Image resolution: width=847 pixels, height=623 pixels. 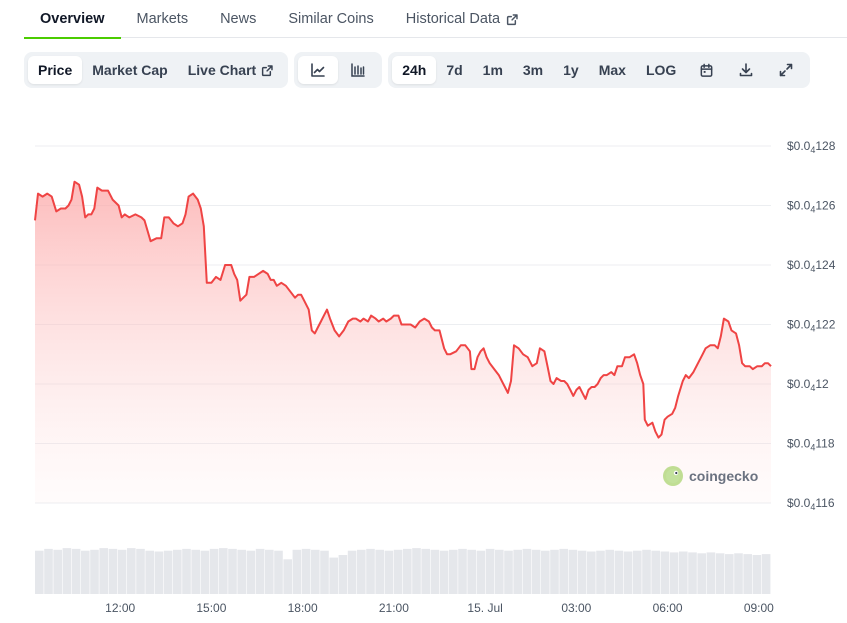 I want to click on candlestick-chart-icon, so click(x=358, y=70).